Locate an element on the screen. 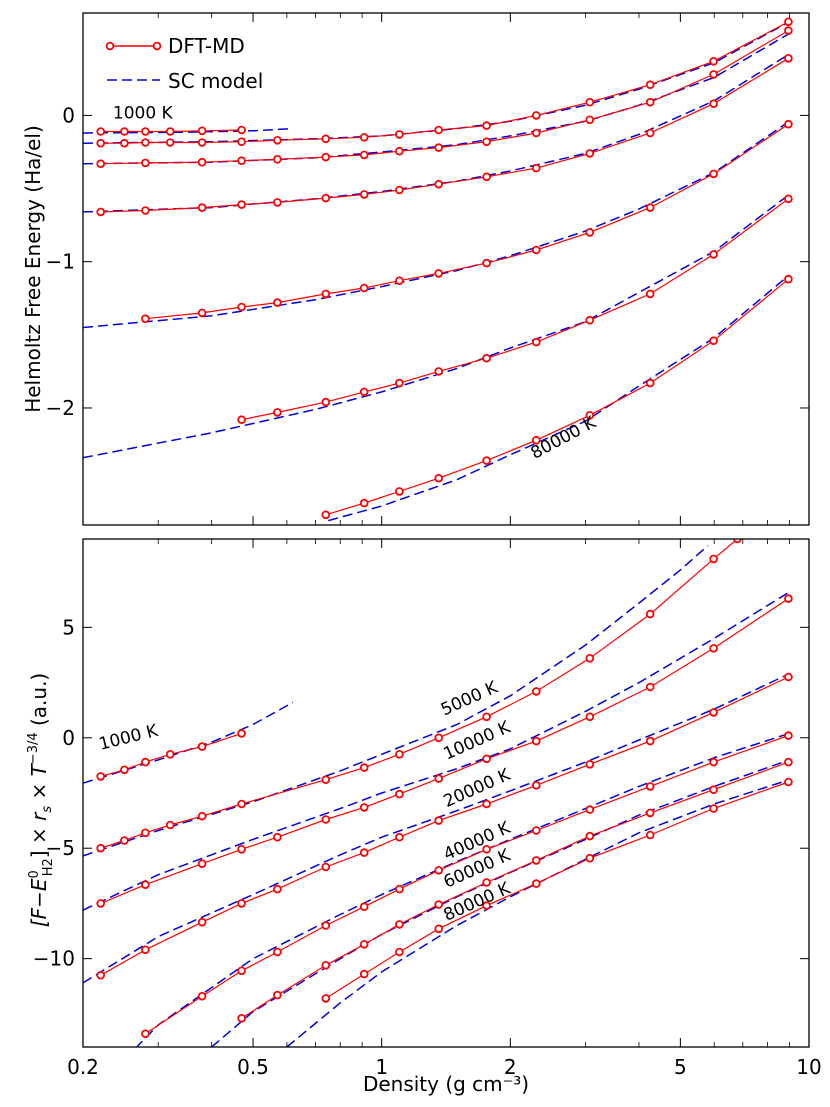  x-tick-label: 0.5 is located at coordinates (253, 1067).